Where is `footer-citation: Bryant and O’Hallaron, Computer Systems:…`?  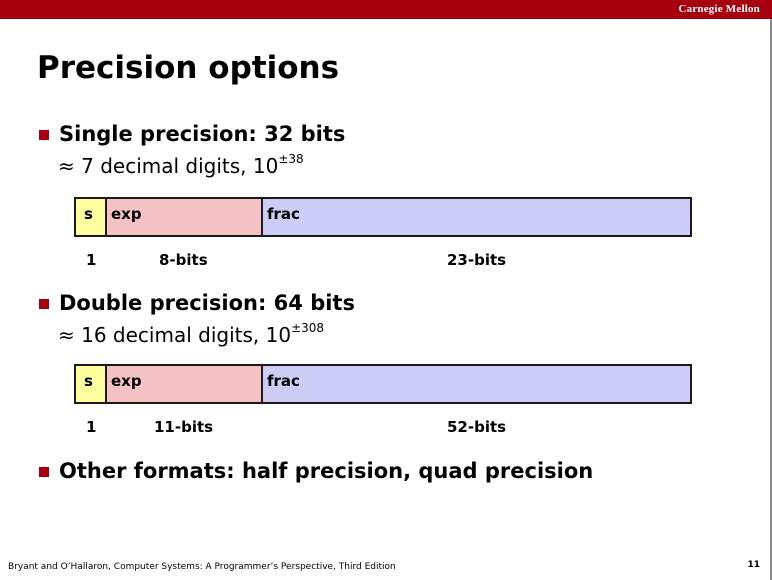
footer-citation: Bryant and O’Hallaron, Computer Systems:… is located at coordinates (202, 567).